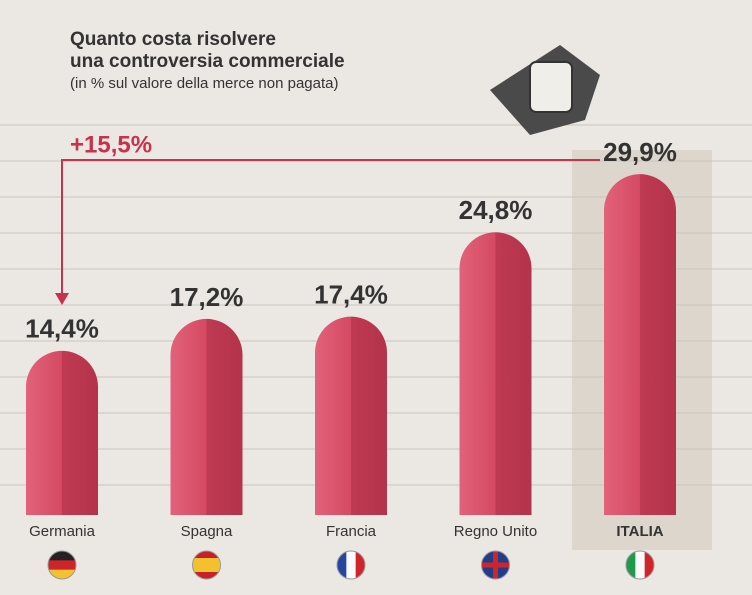 This screenshot has width=752, height=595. Describe the element at coordinates (62, 299) in the screenshot. I see `arrow-head` at that location.